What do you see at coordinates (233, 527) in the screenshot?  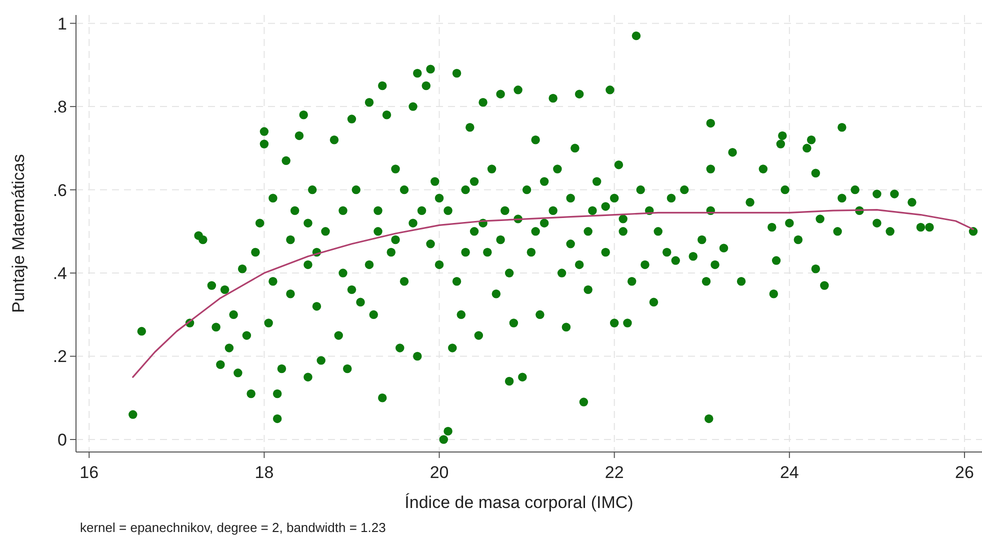 I see `text: kernel = epanechnikov, degree = 2, bandwidth = 1.23` at bounding box center [233, 527].